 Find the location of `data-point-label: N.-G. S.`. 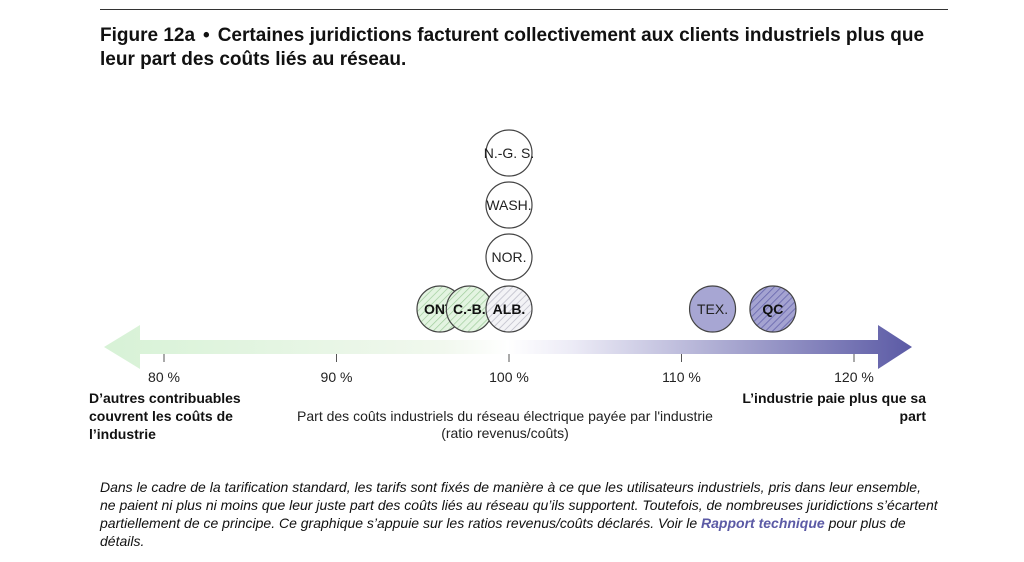

data-point-label: N.-G. S. is located at coordinates (509, 153).